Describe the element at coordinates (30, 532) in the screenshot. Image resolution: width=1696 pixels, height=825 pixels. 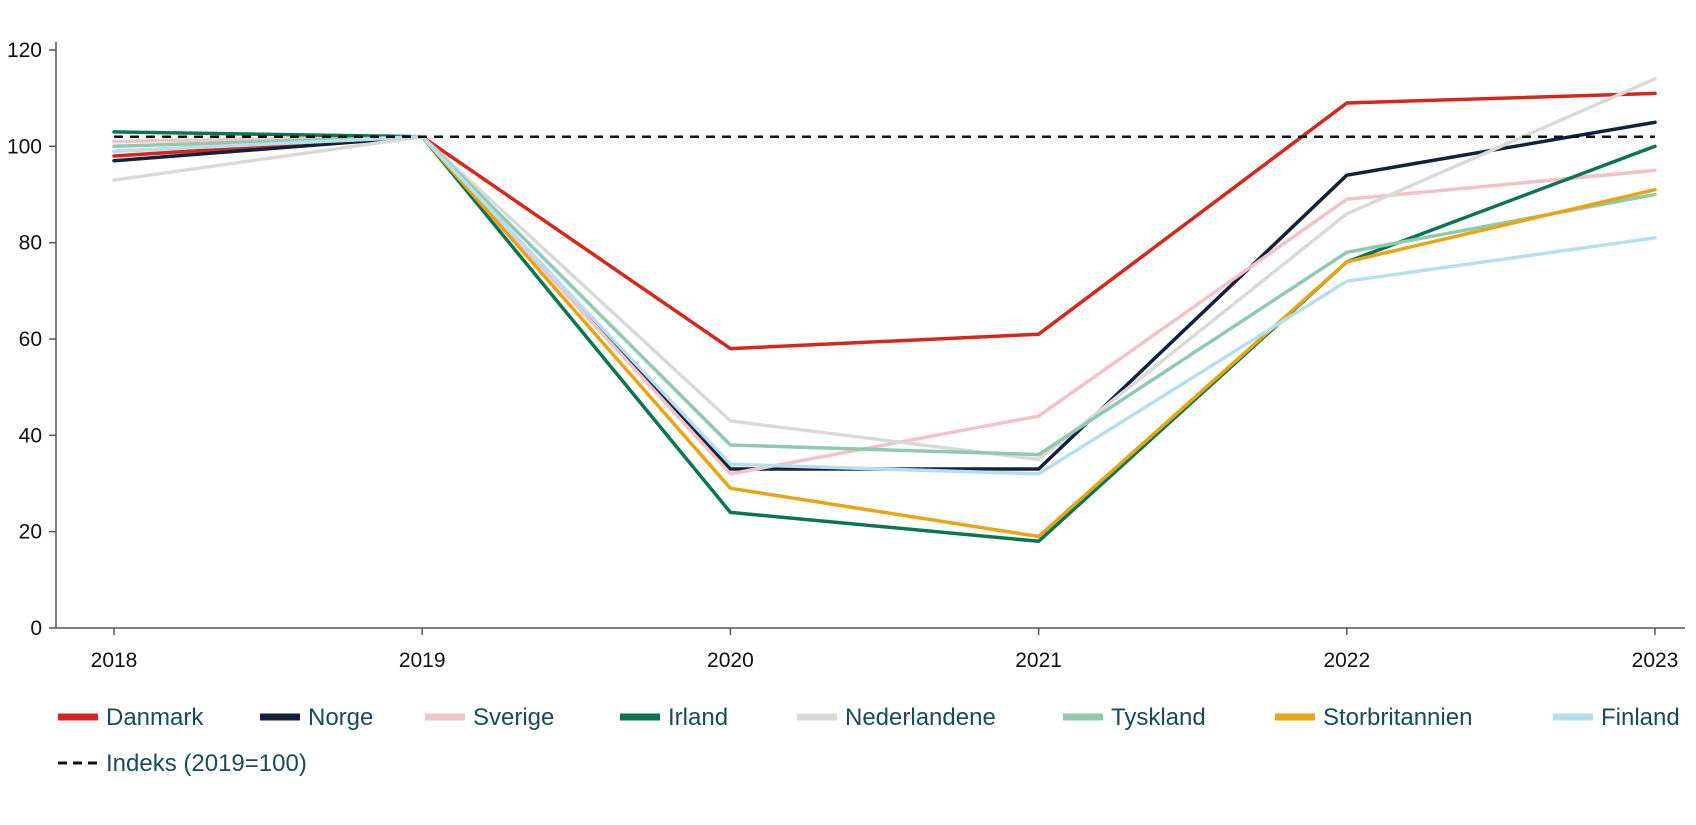
I see `y-tick-label: 20` at that location.